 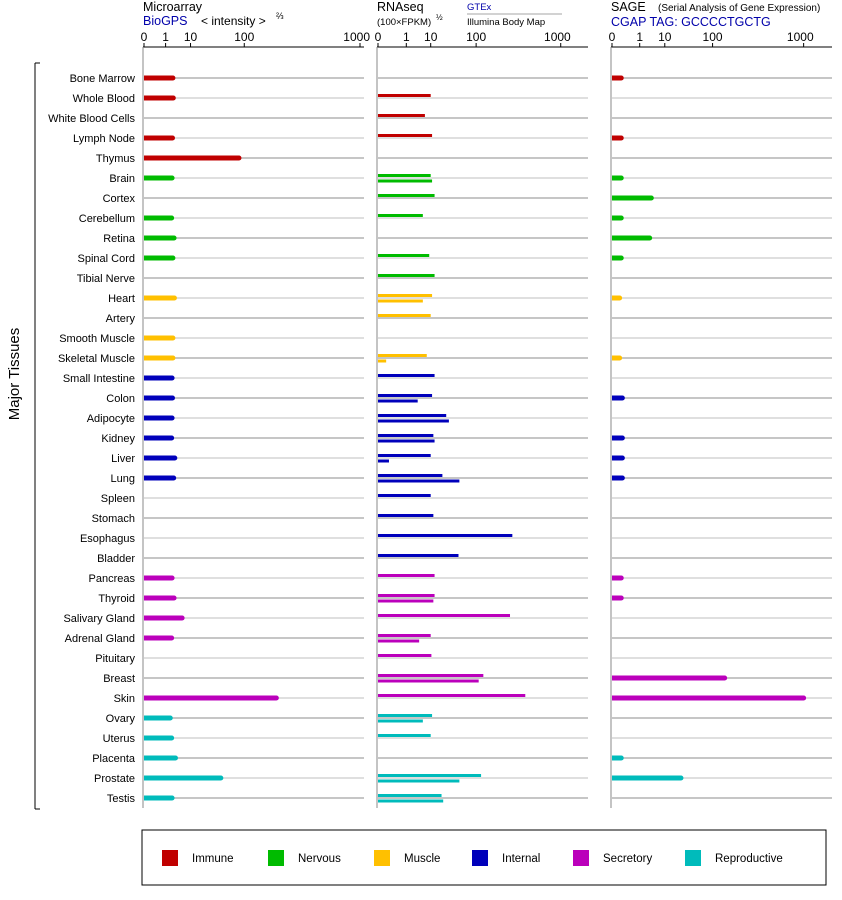 What do you see at coordinates (115, 659) in the screenshot?
I see `tissue-label: Pituitary` at bounding box center [115, 659].